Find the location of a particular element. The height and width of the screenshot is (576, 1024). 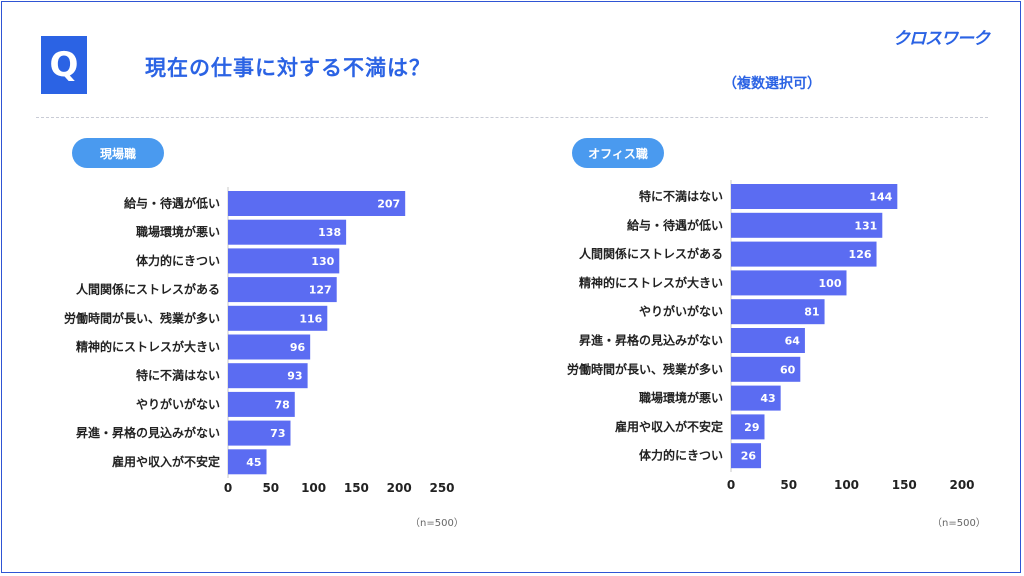

left-tick-label: 0 is located at coordinates (228, 488).